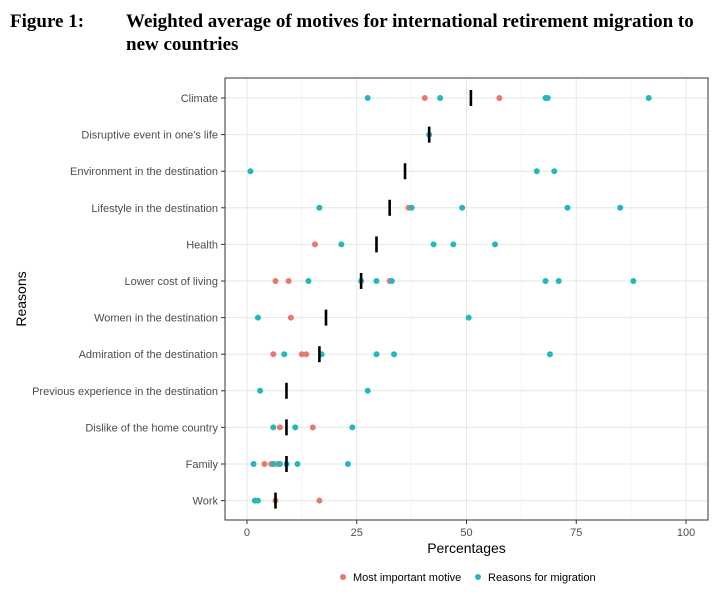 Image resolution: width=725 pixels, height=594 pixels. Describe the element at coordinates (125, 392) in the screenshot. I see `y-category-label: Previous experience in the destination` at that location.